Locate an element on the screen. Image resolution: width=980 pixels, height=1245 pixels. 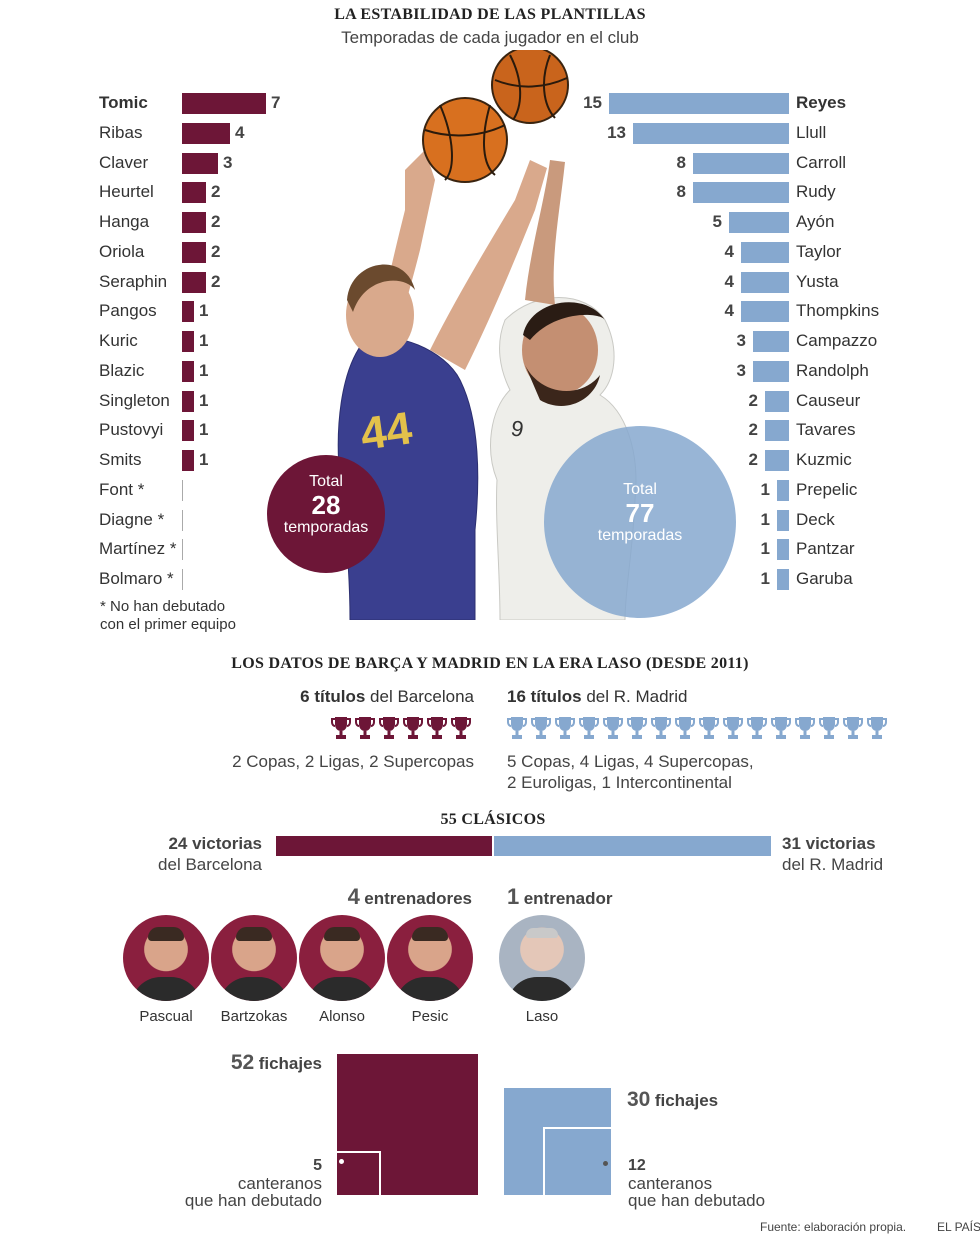
barca-player-label: Hanga is located at coordinates (124, 221).